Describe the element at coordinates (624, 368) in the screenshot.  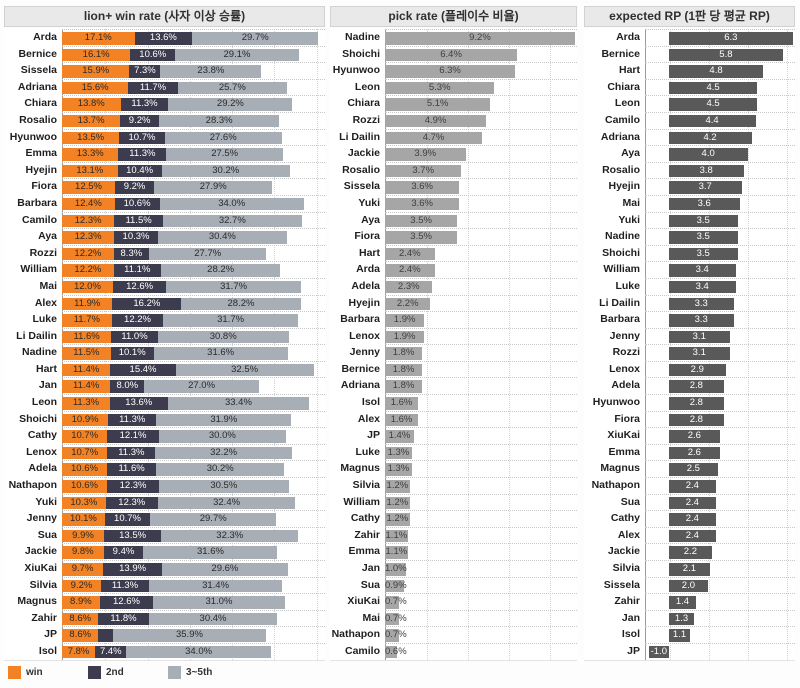
I see `row-label: Lenox` at that location.